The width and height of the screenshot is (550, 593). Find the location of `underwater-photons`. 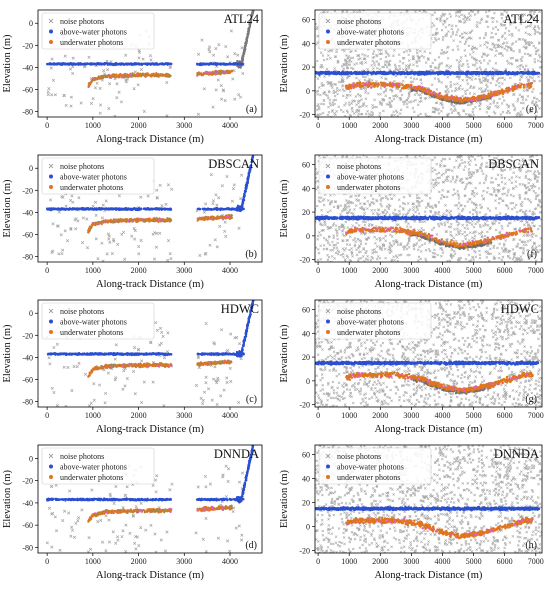

underwater-photons is located at coordinates (160, 79).